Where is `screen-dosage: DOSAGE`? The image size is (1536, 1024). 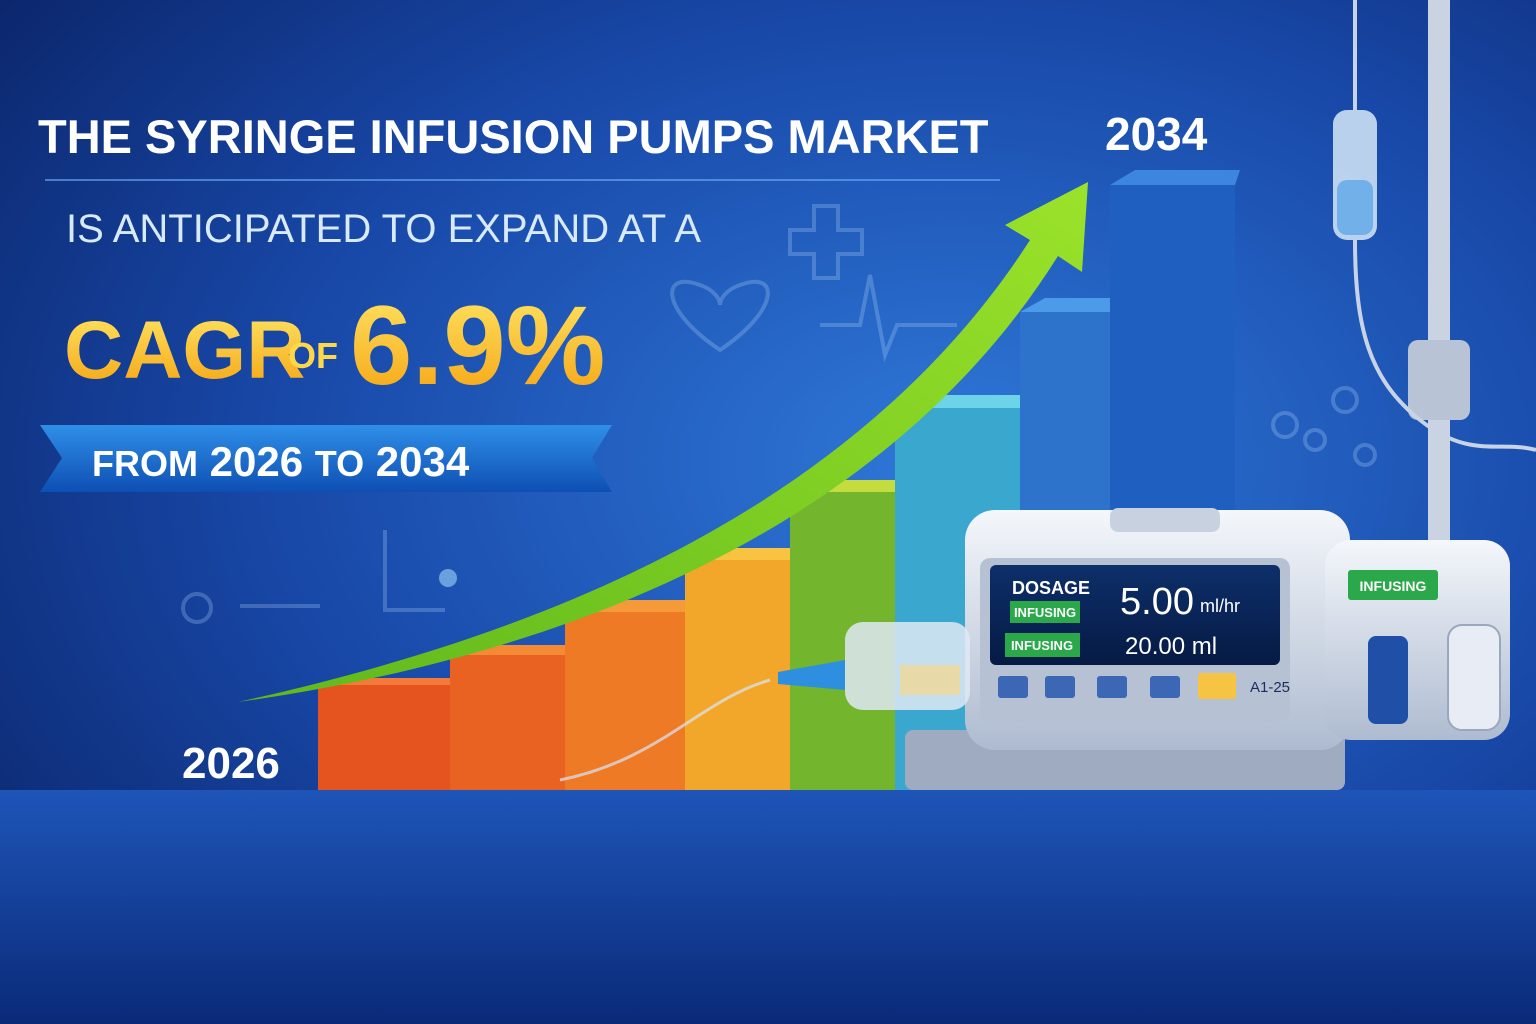 screen-dosage: DOSAGE is located at coordinates (1051, 588).